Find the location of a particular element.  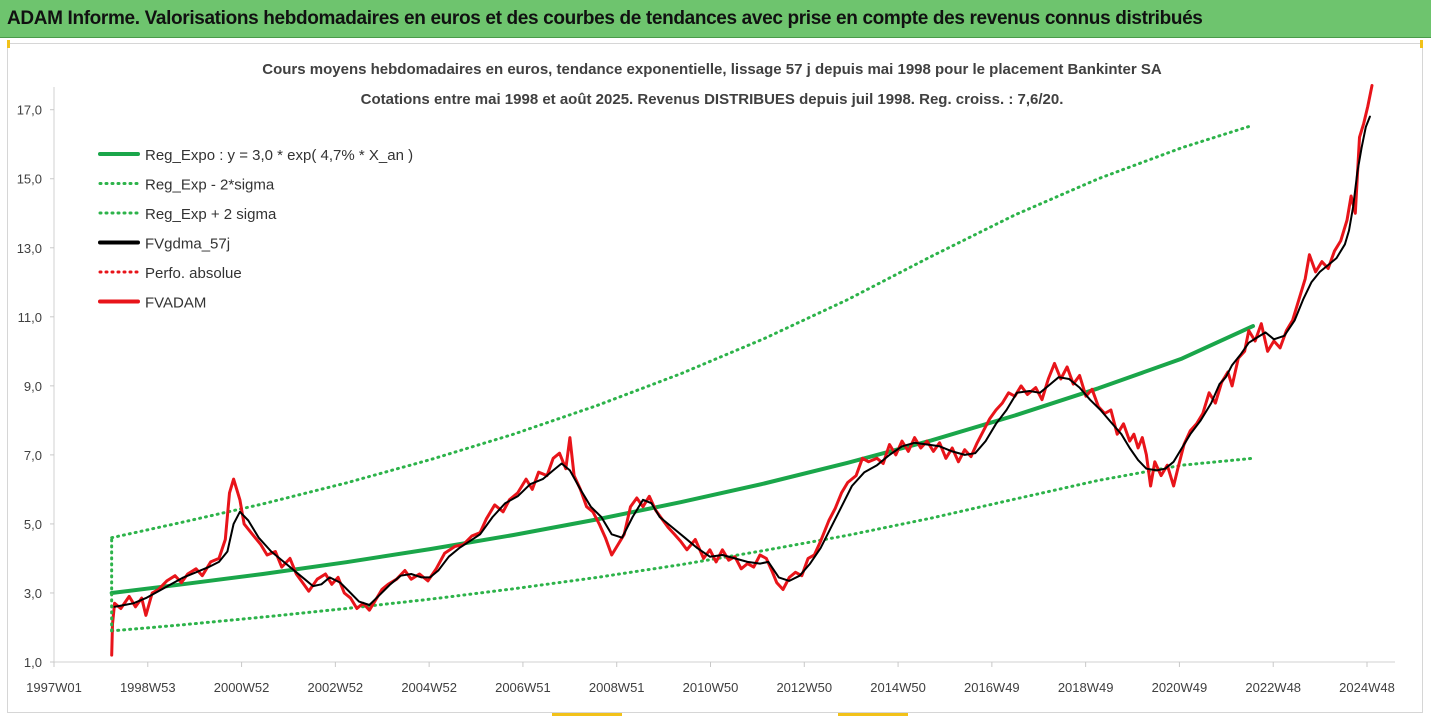

legend-label: FVADAM is located at coordinates (175, 303).